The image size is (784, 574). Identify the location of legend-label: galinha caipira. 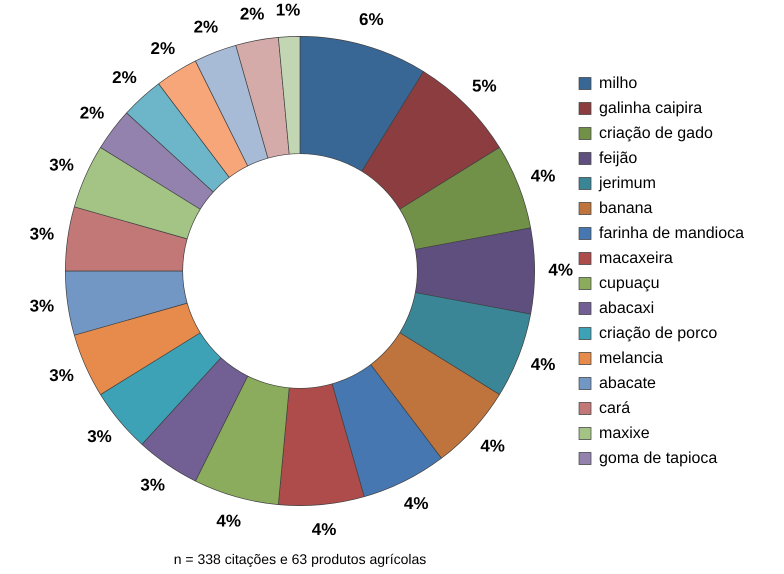
(650, 108).